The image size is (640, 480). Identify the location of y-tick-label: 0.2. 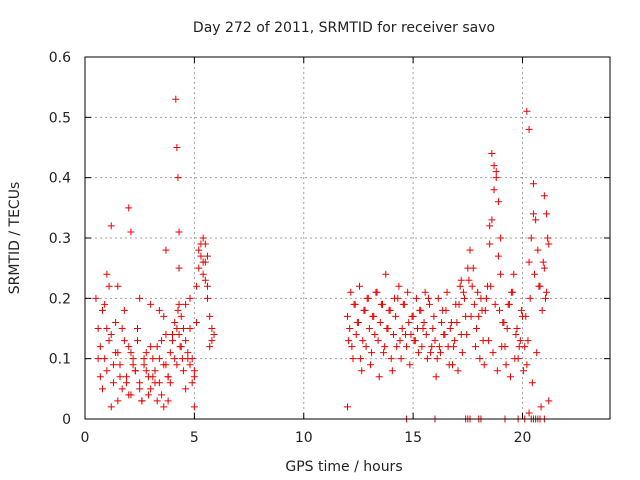
(60, 299).